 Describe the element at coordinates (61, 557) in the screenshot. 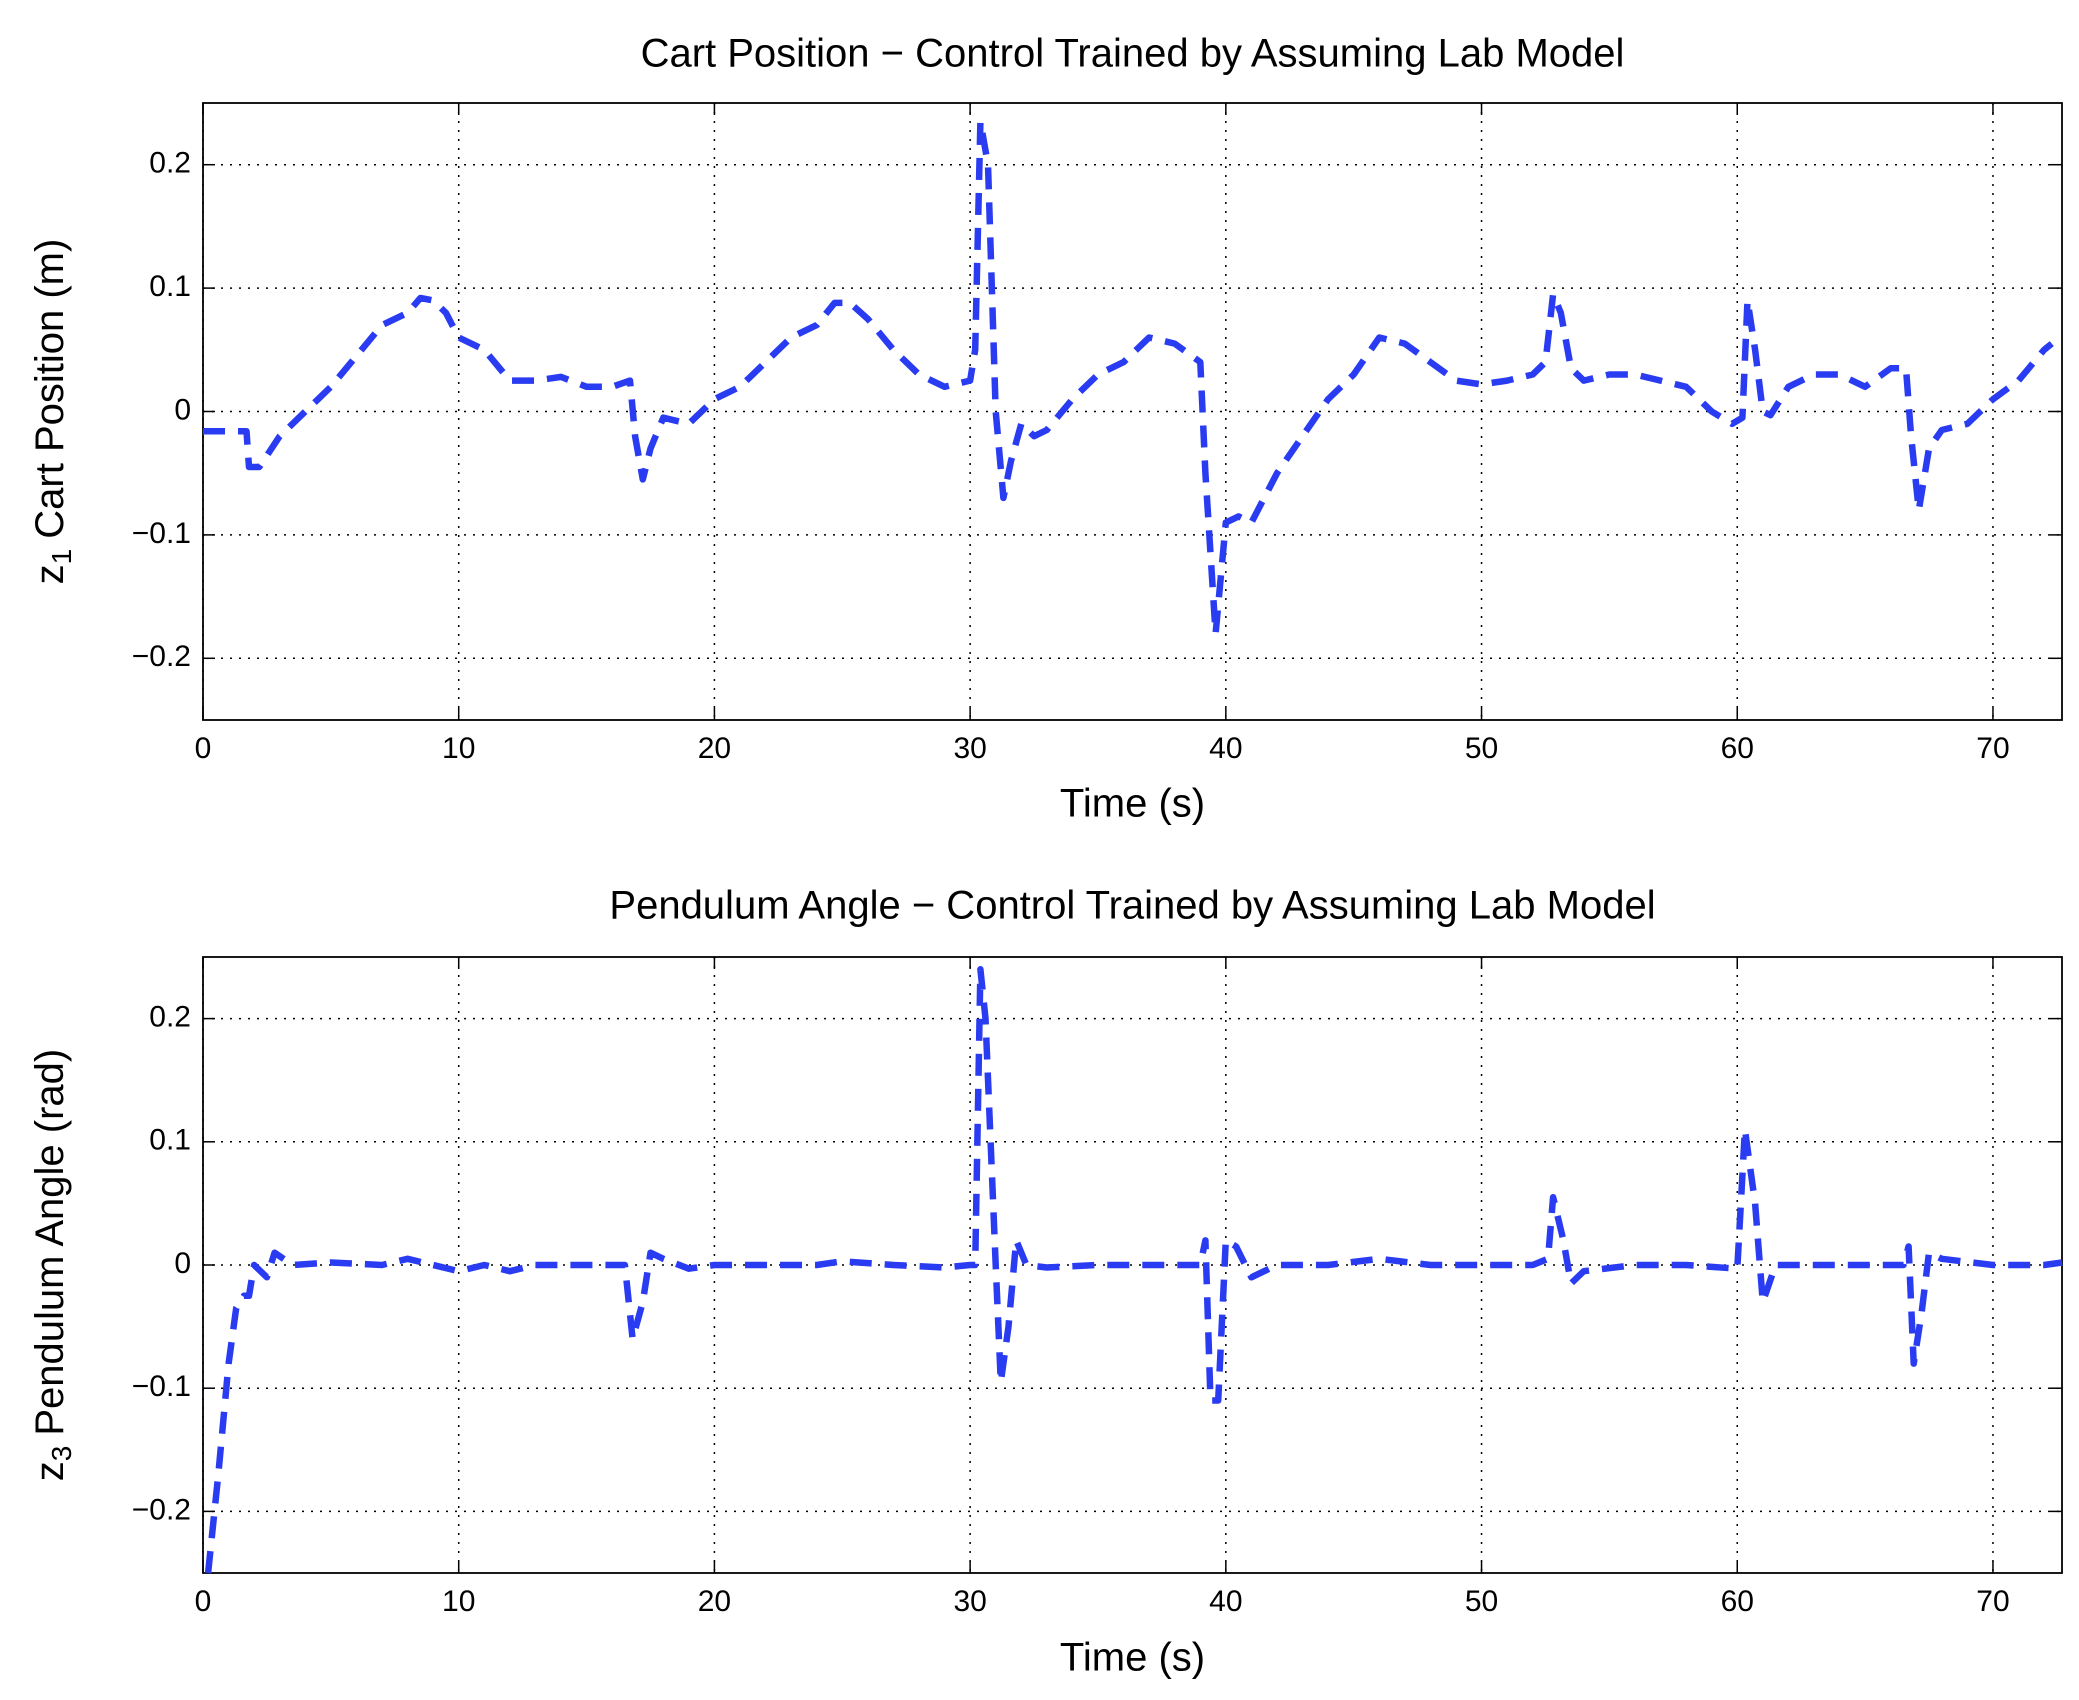

I see `y-axis-subscript: 1` at that location.